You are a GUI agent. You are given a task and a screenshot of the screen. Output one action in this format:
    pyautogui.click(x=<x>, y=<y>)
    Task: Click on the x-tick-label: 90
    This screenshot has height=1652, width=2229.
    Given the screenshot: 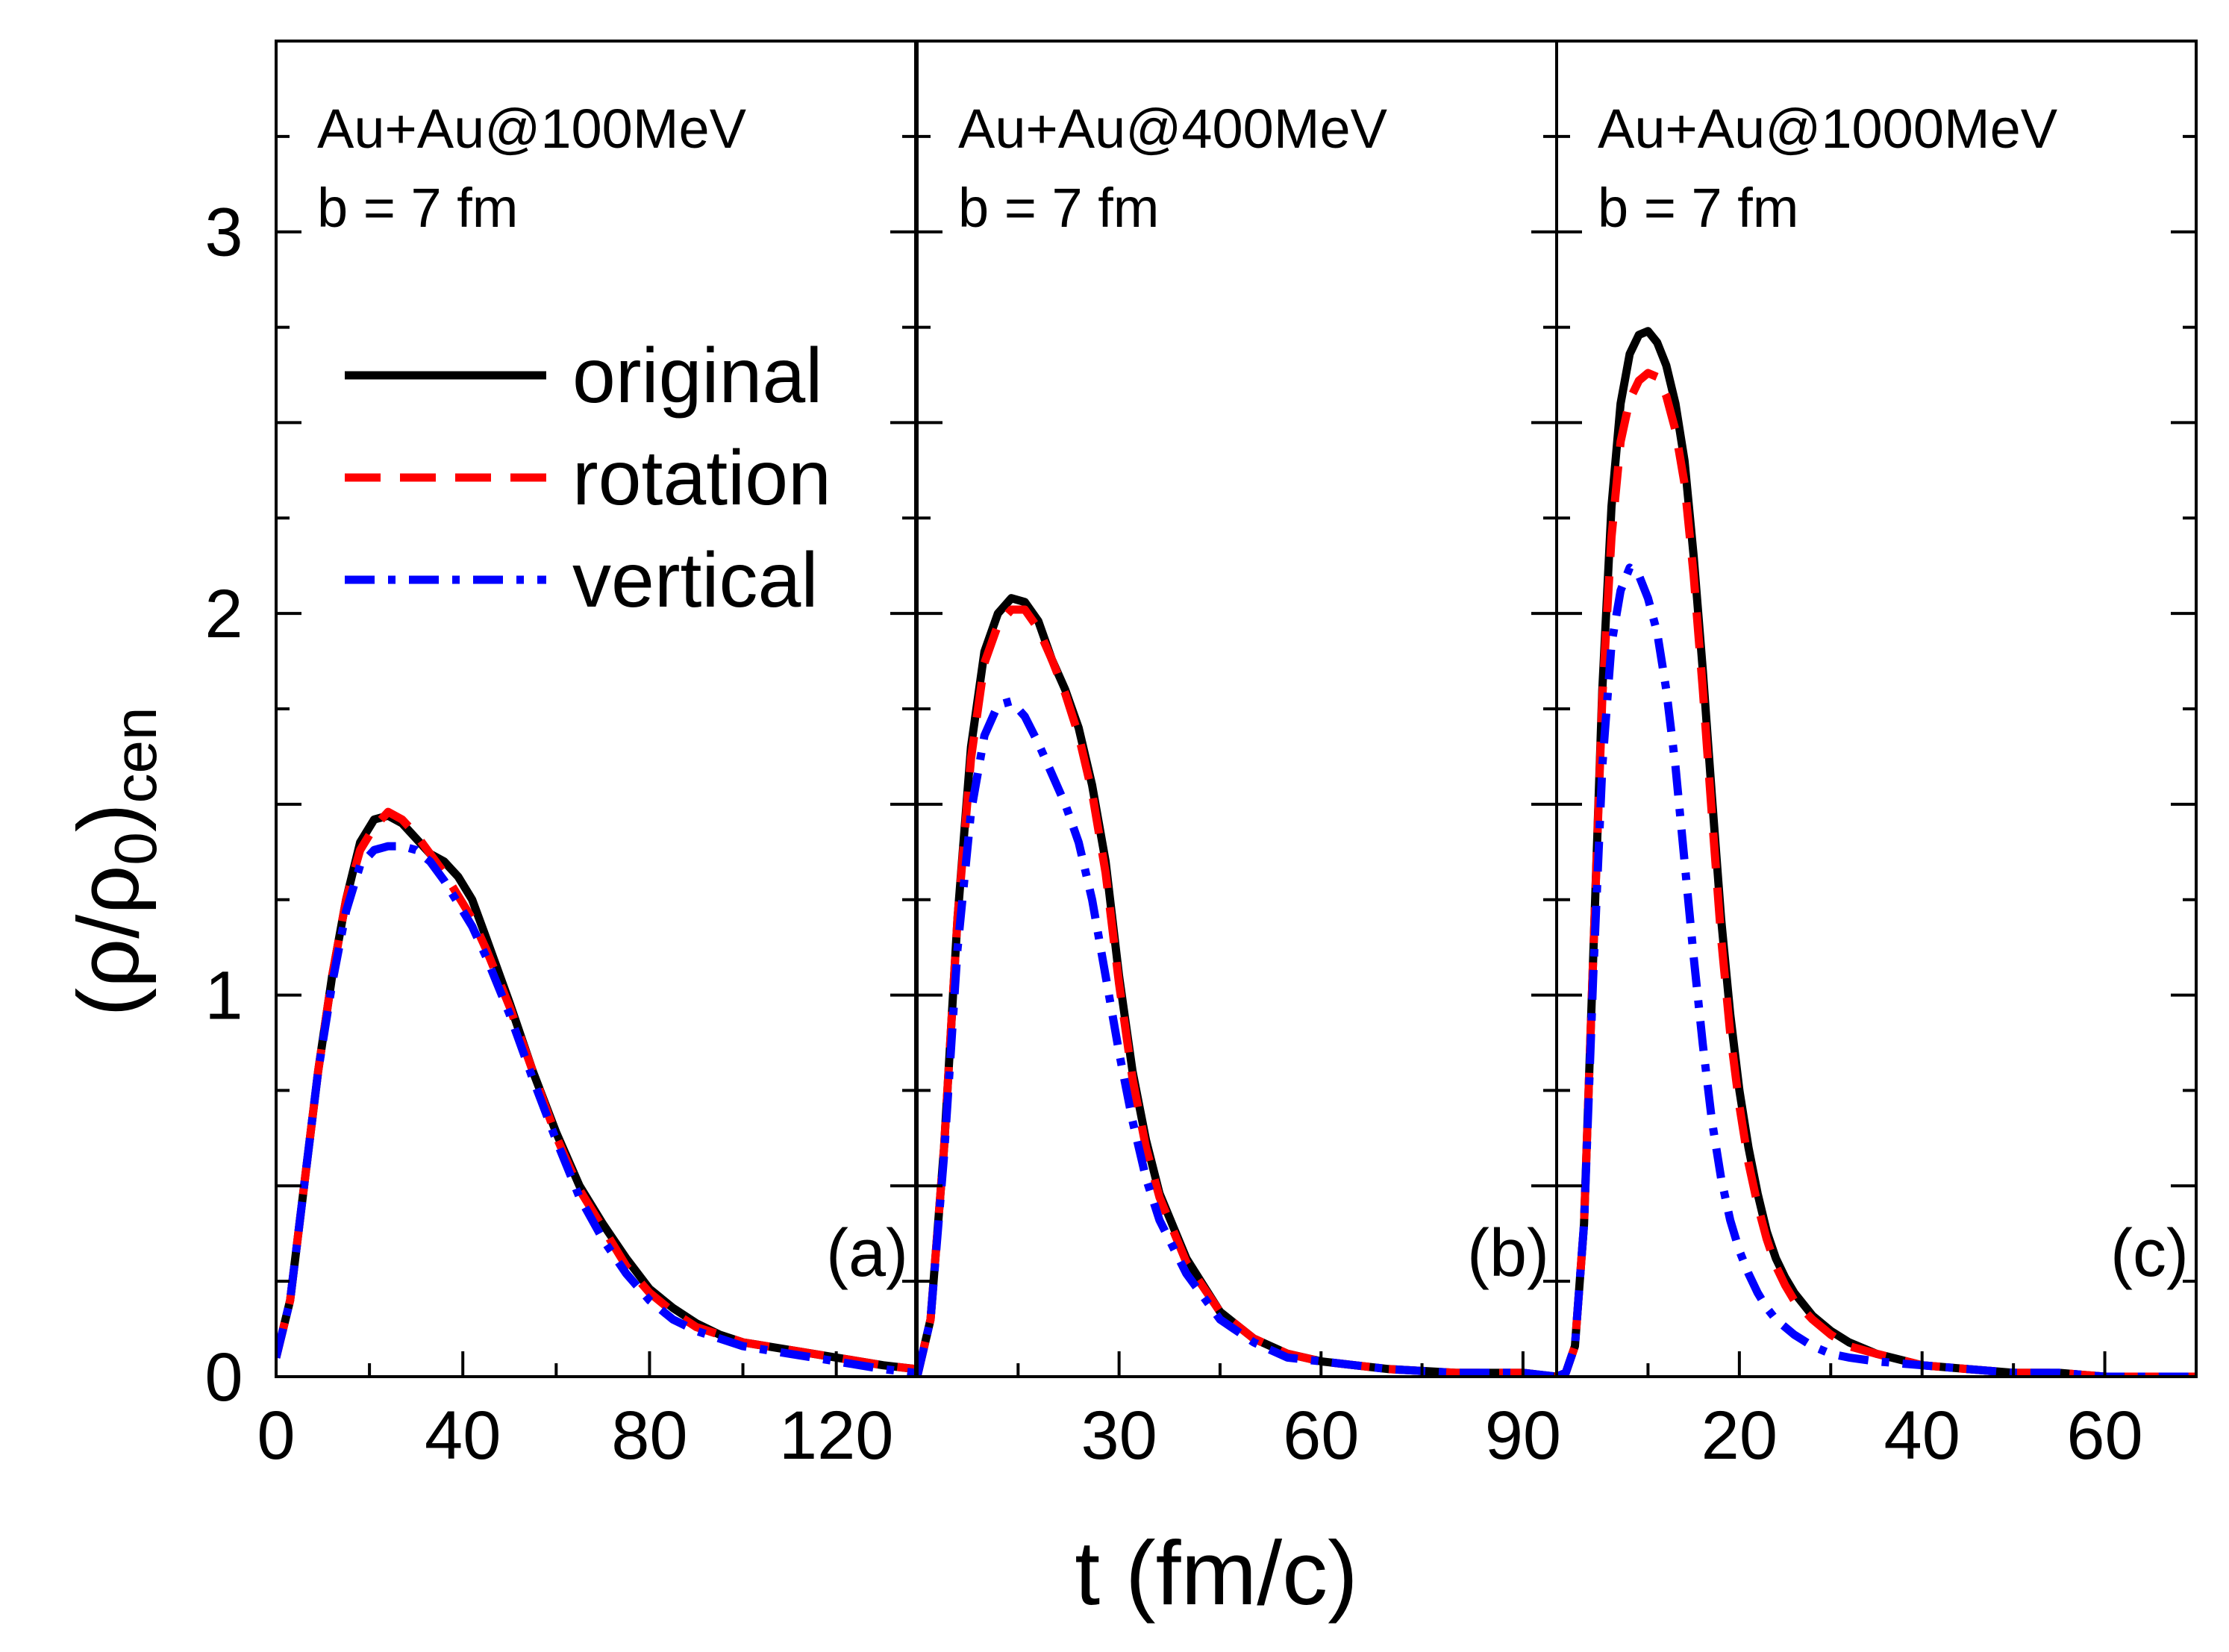 What is the action you would take?
    pyautogui.click(x=1523, y=1436)
    